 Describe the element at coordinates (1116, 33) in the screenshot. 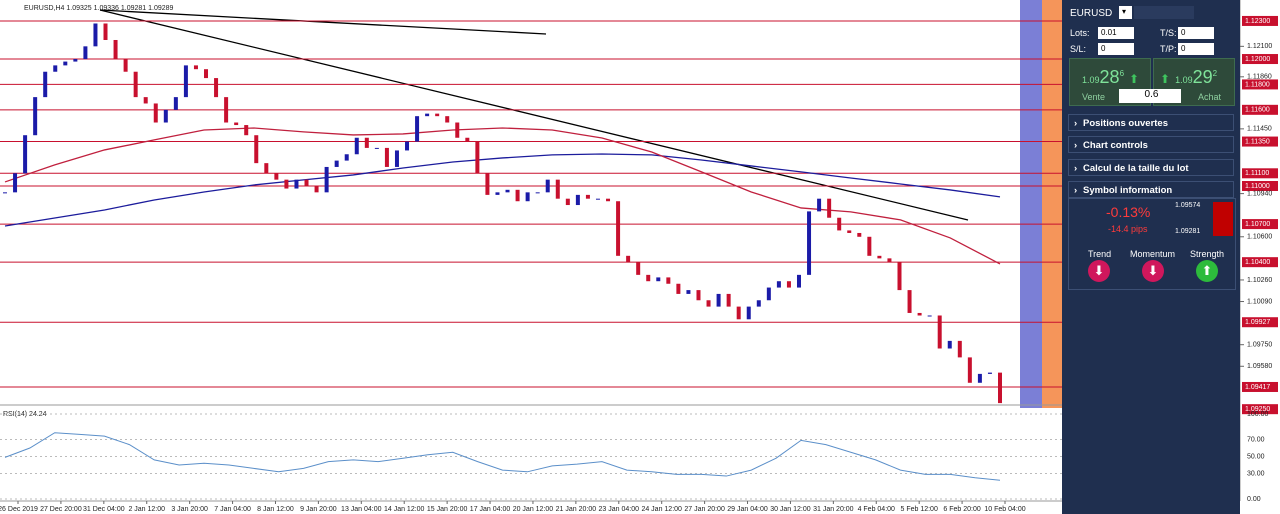

I see `lots-input: 0.01` at that location.